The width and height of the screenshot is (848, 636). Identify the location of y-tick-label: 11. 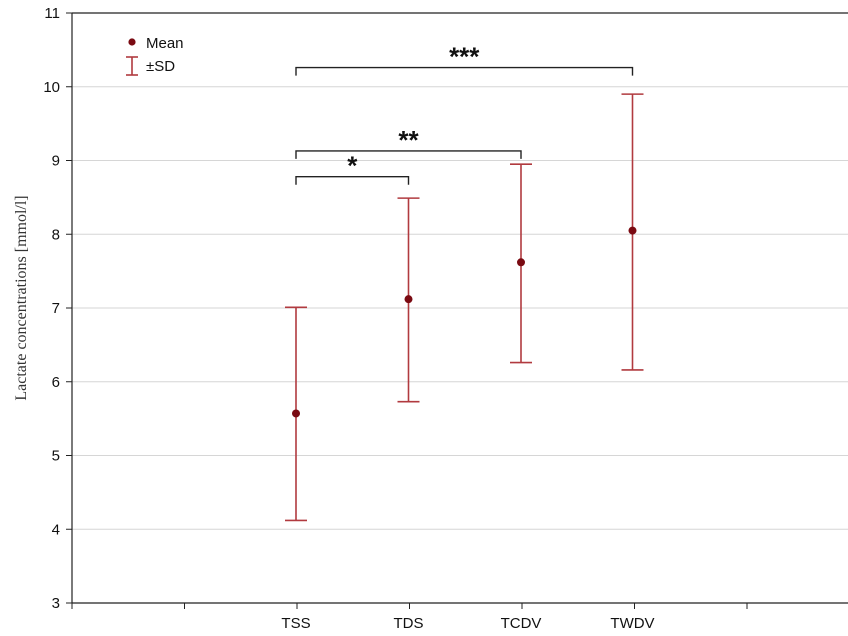
(52, 13).